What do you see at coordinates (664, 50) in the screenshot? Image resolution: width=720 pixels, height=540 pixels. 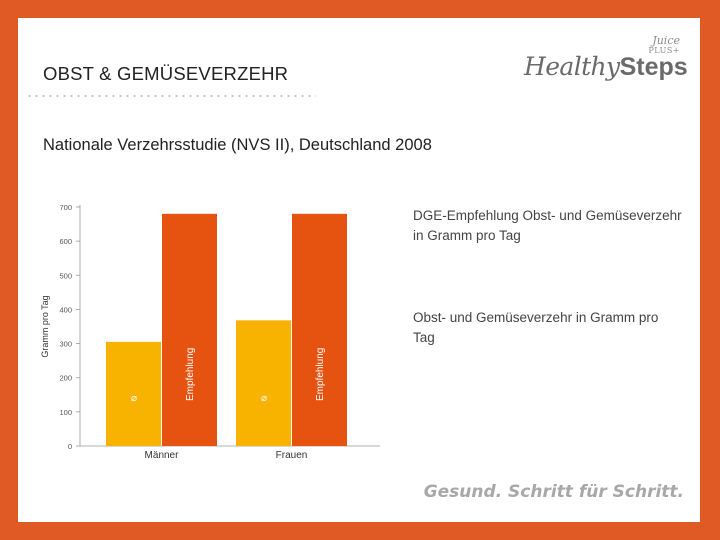 I see `juice-plus-suffix: PLUS+` at bounding box center [664, 50].